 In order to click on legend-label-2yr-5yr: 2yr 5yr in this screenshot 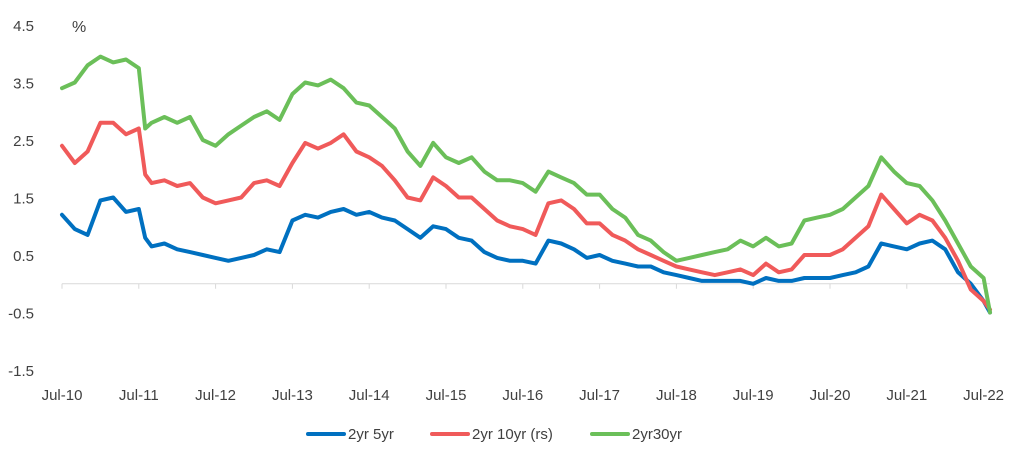, I will do `click(371, 434)`.